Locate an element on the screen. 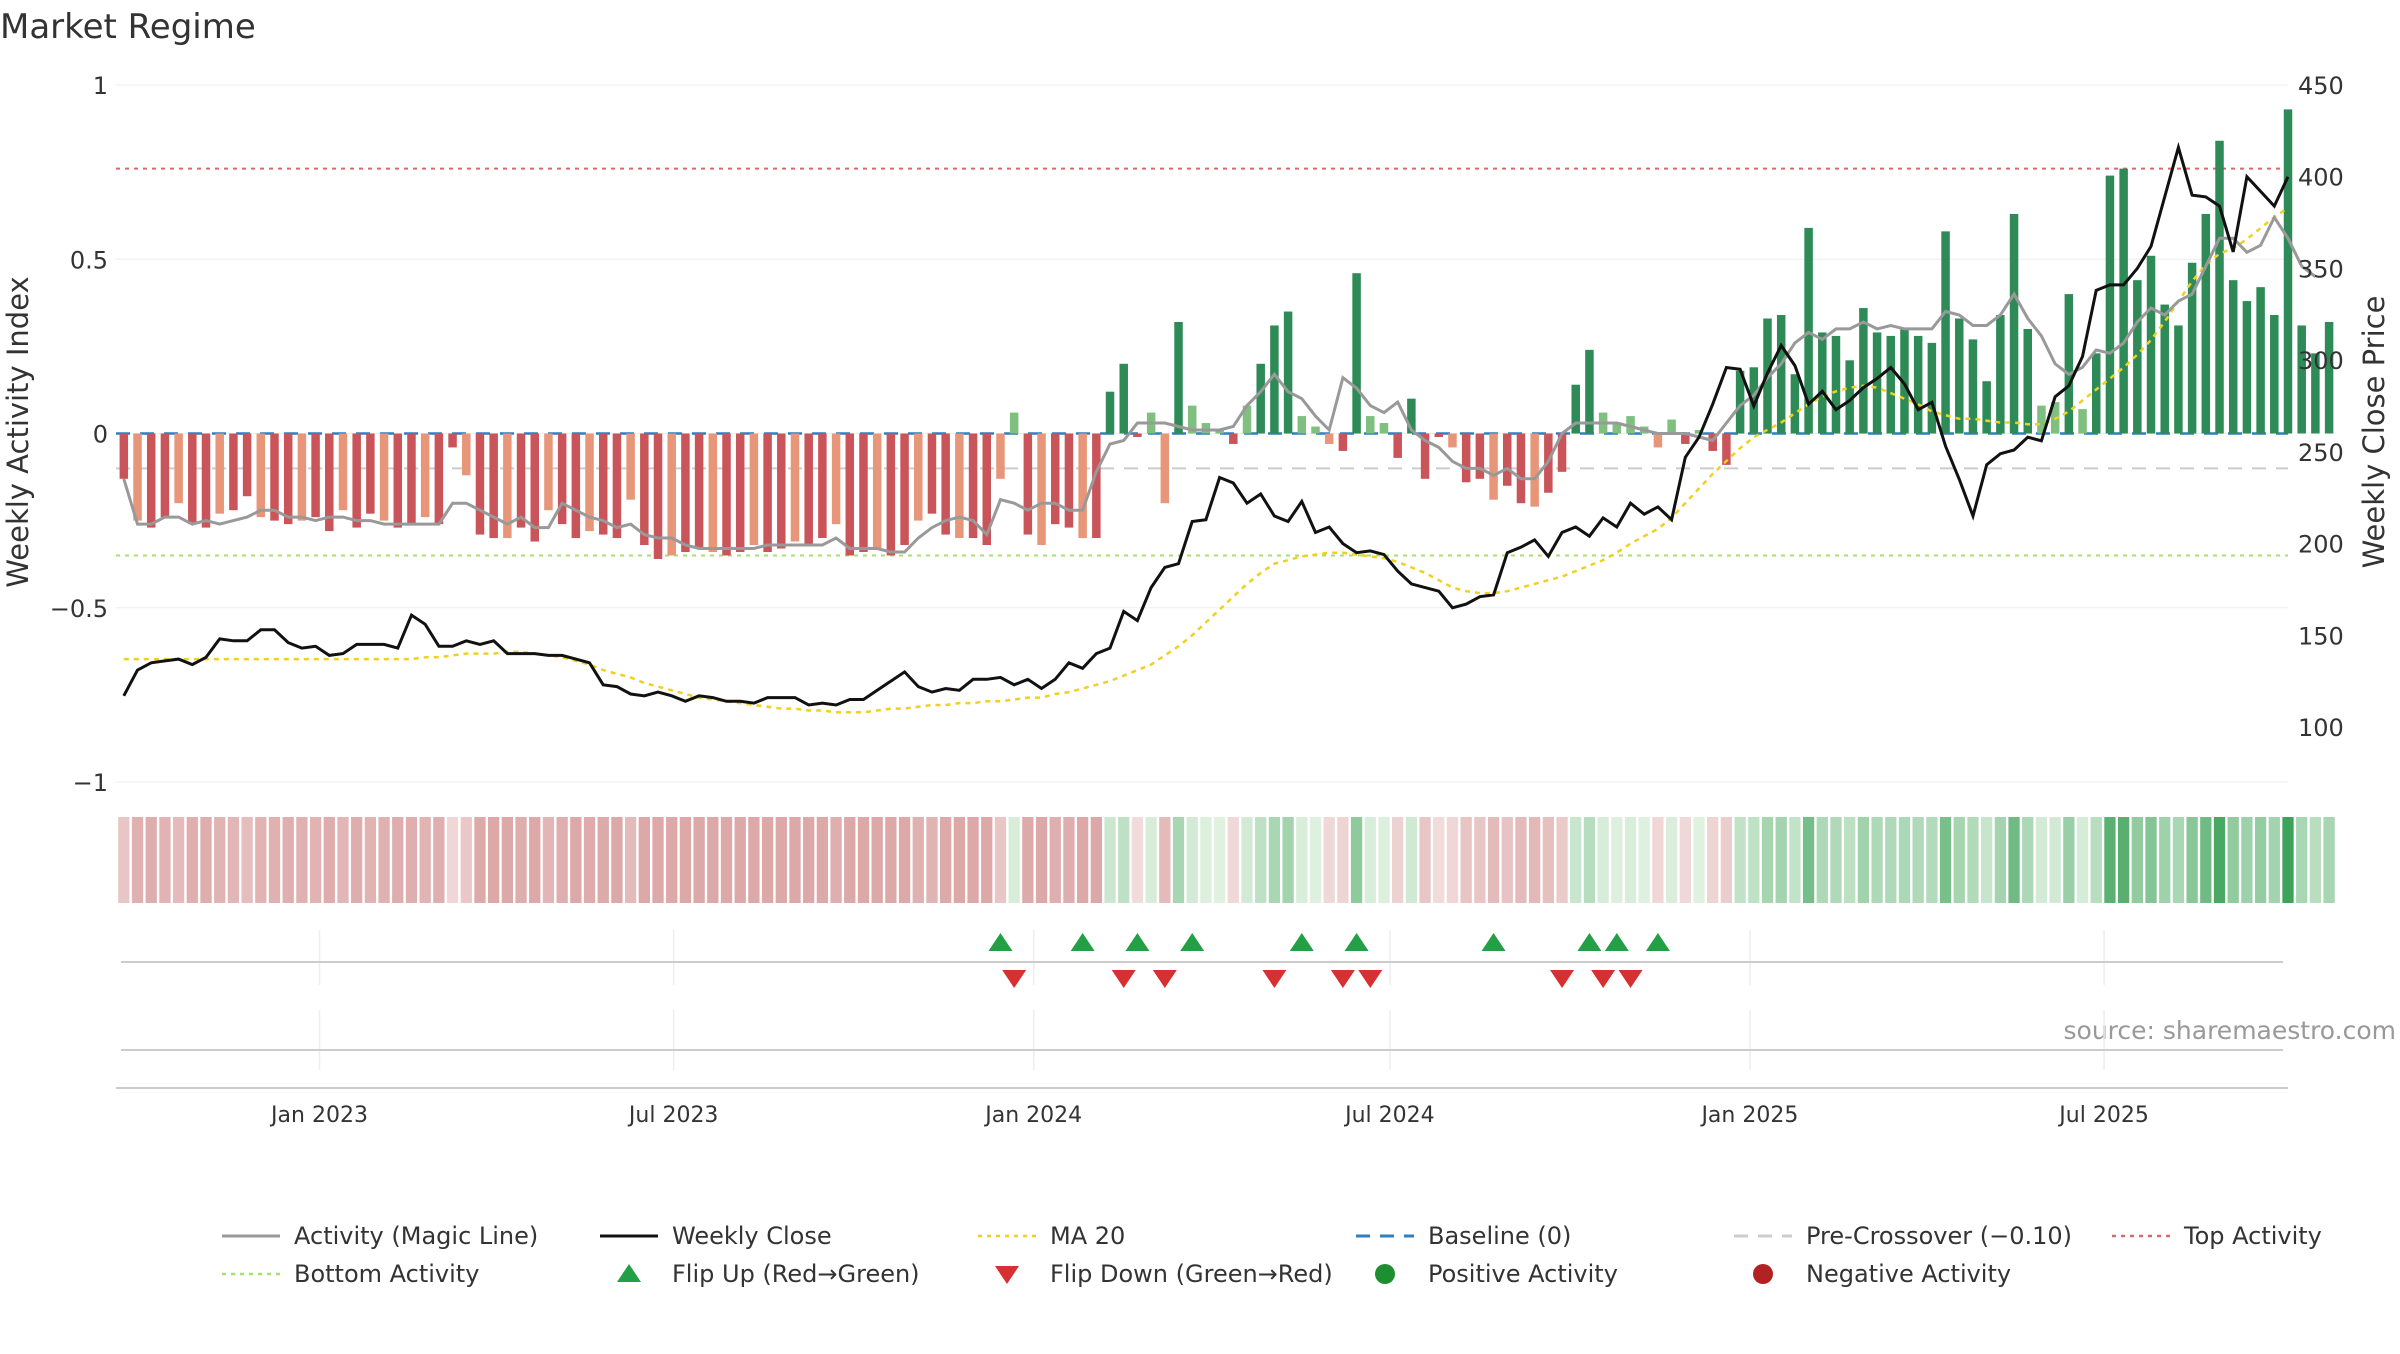 The height and width of the screenshot is (1354, 2400). legend-label: Pre-Crossover (−0.10) is located at coordinates (1939, 1236).